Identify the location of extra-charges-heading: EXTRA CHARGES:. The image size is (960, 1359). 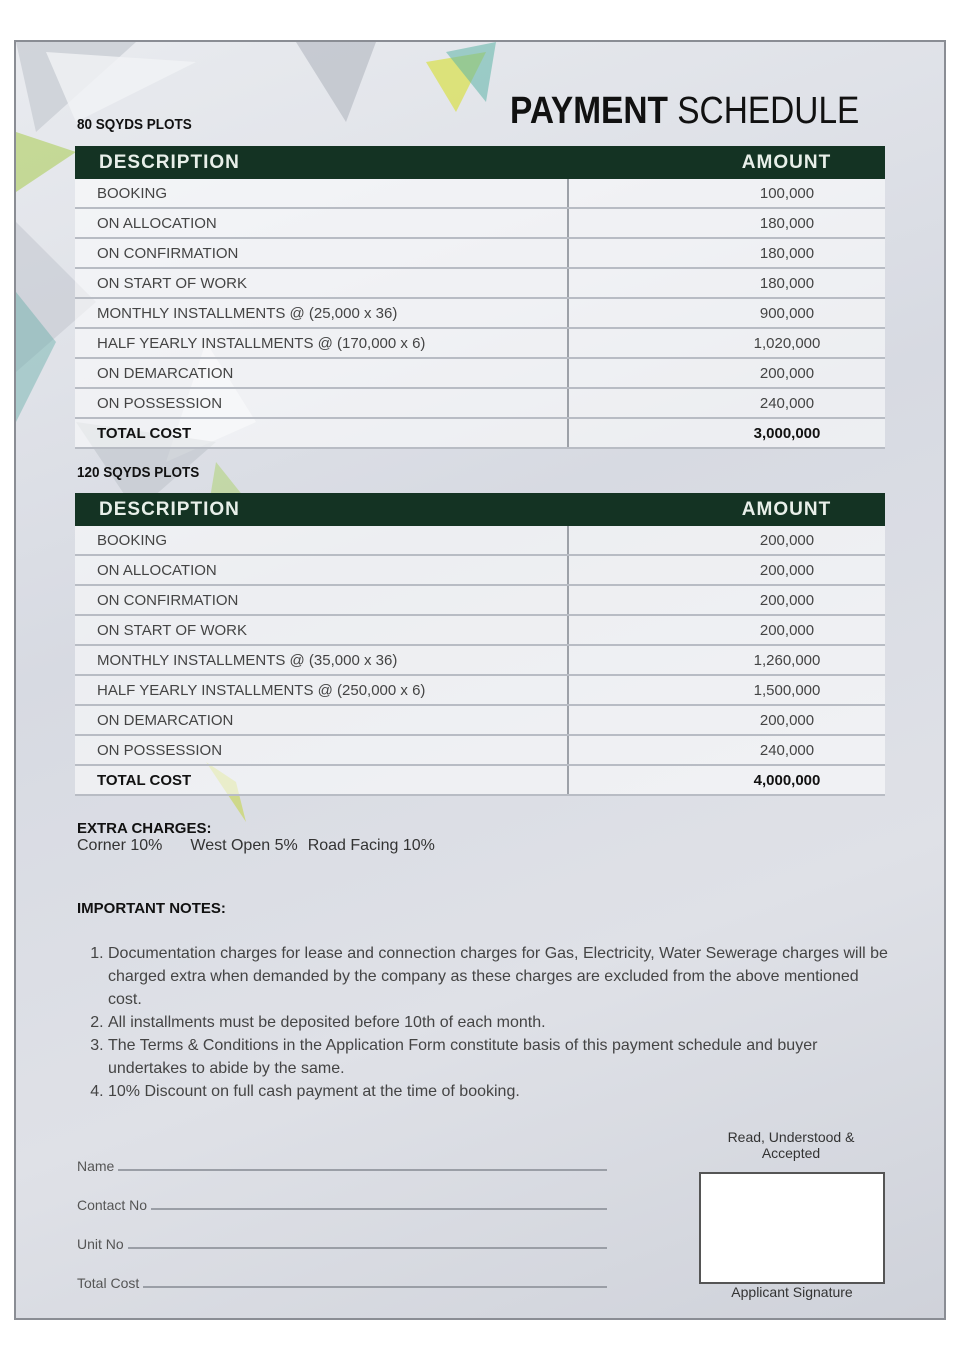
(144, 828).